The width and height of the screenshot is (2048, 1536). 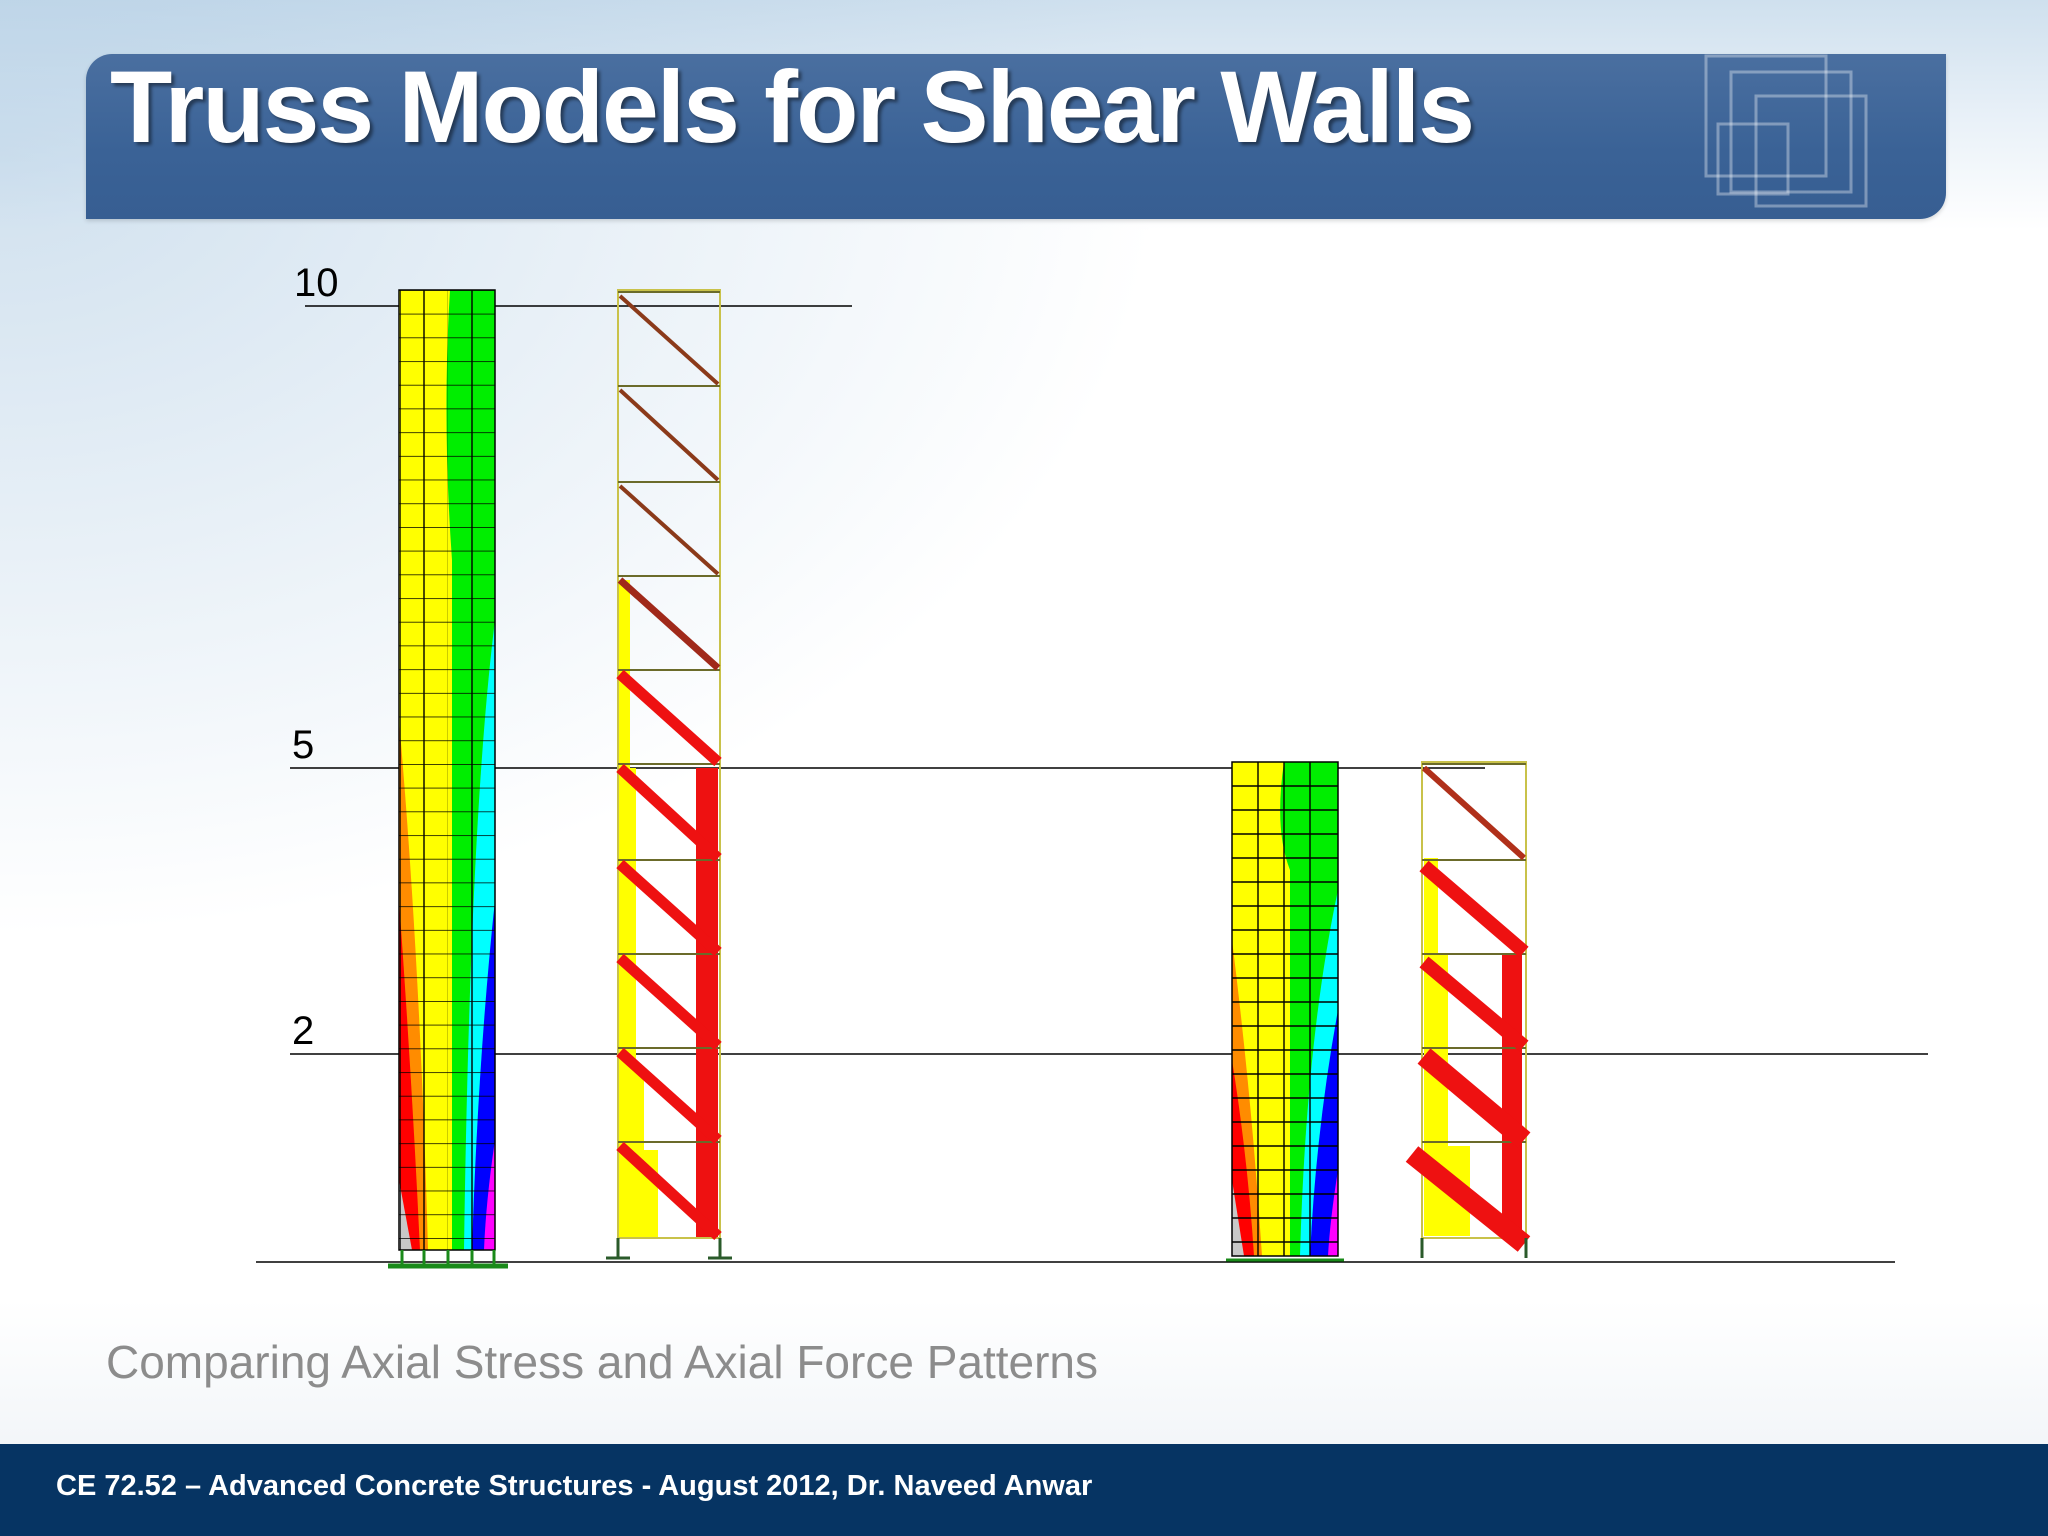 What do you see at coordinates (792, 109) in the screenshot?
I see `slide-title: Truss Models for Shear Walls` at bounding box center [792, 109].